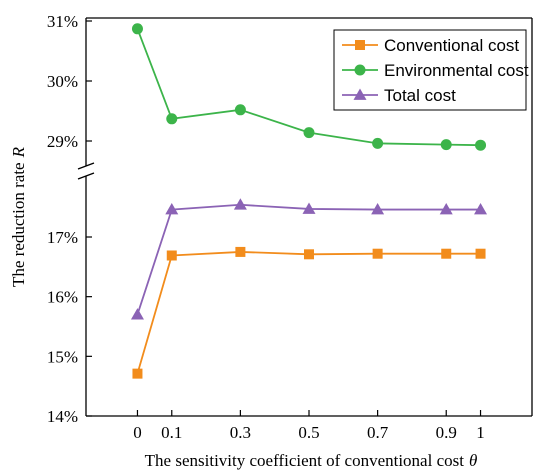 The image size is (541, 471). What do you see at coordinates (18, 224) in the screenshot?
I see `y-axis-title-text: The reduction rate` at bounding box center [18, 224].